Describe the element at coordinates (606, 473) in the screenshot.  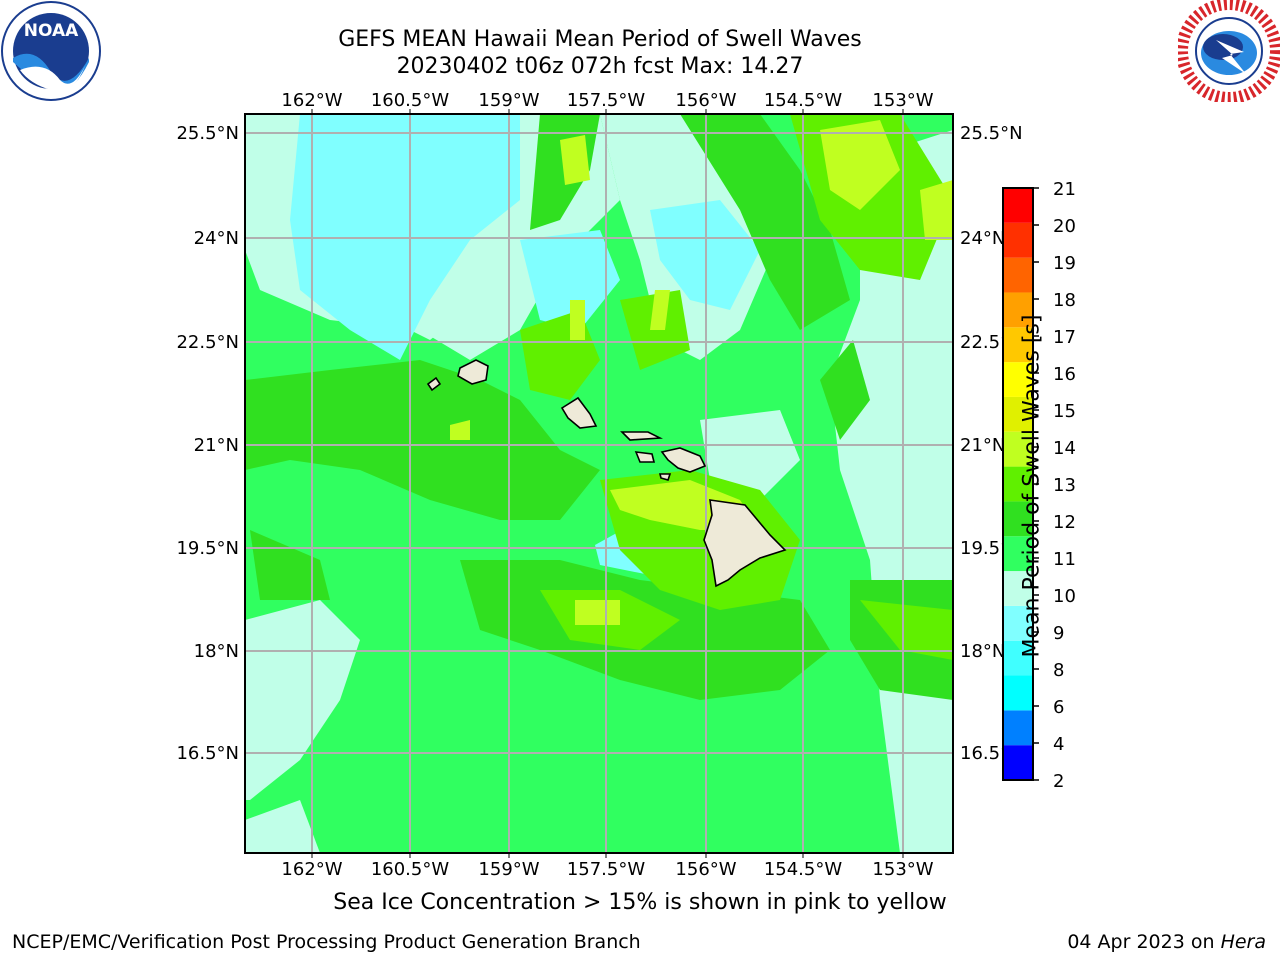
I see `hawaiian-islands` at that location.